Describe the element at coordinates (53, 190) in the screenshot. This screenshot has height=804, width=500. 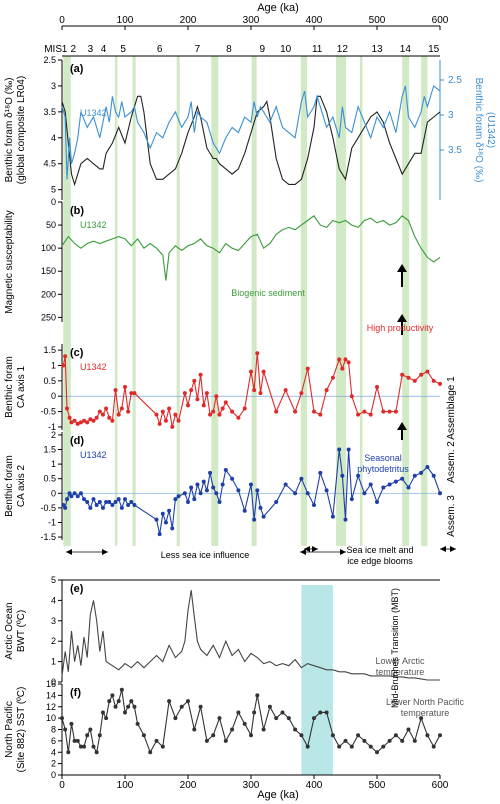
I see `panel-0-y-tick-label-5: 5` at that location.